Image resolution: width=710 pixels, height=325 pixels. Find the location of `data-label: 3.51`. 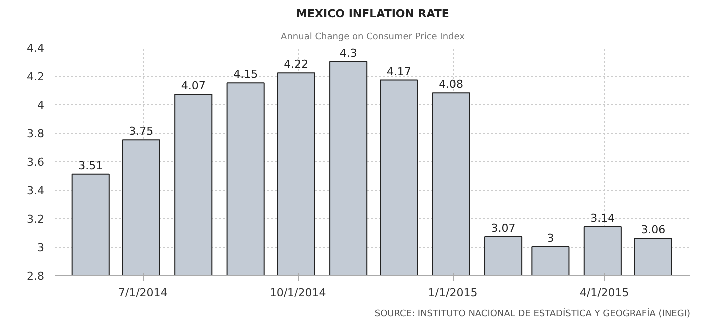

data-label: 3.51 is located at coordinates (91, 165).